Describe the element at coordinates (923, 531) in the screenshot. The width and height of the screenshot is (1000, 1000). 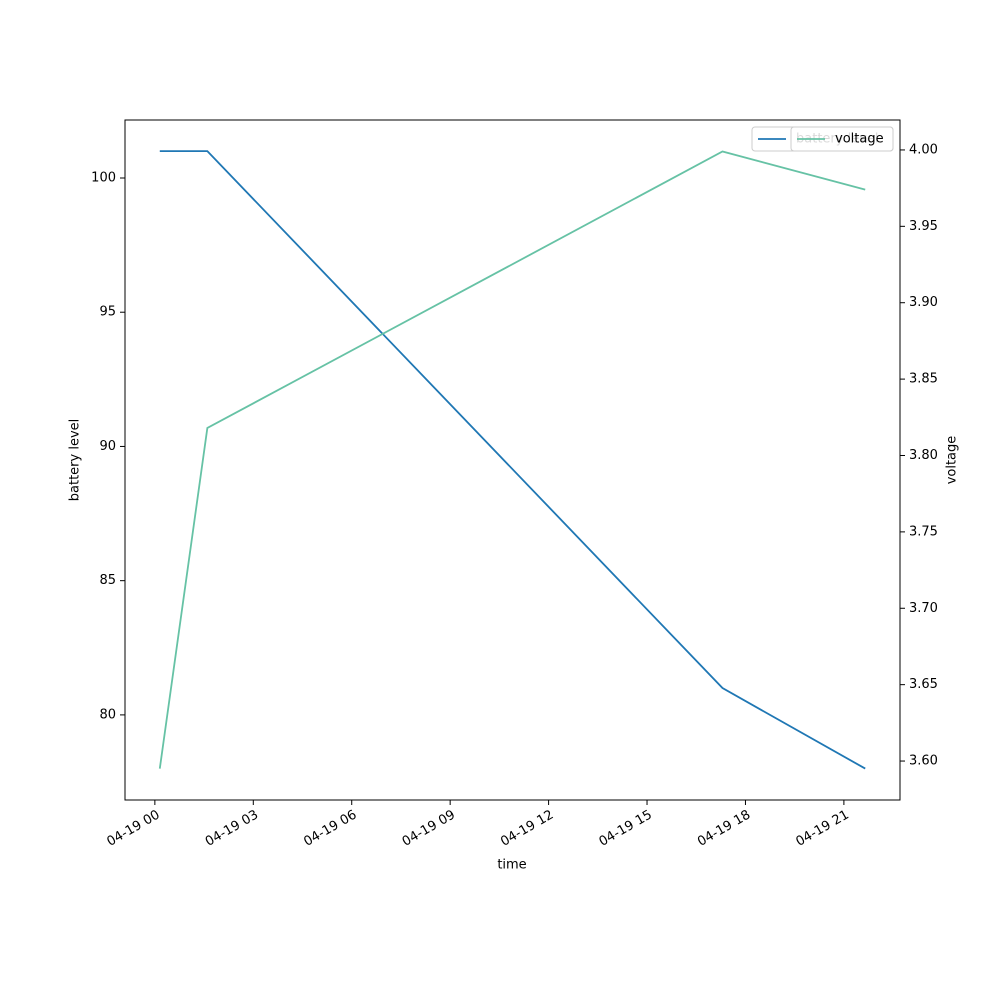
I see `y2-tick-label: 3.75` at that location.